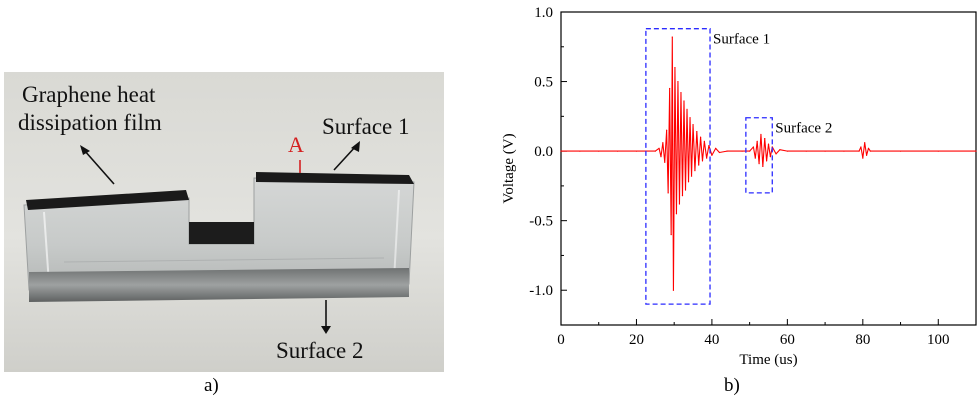 The width and height of the screenshot is (978, 401). What do you see at coordinates (938, 340) in the screenshot?
I see `x-tick-label: 100` at bounding box center [938, 340].